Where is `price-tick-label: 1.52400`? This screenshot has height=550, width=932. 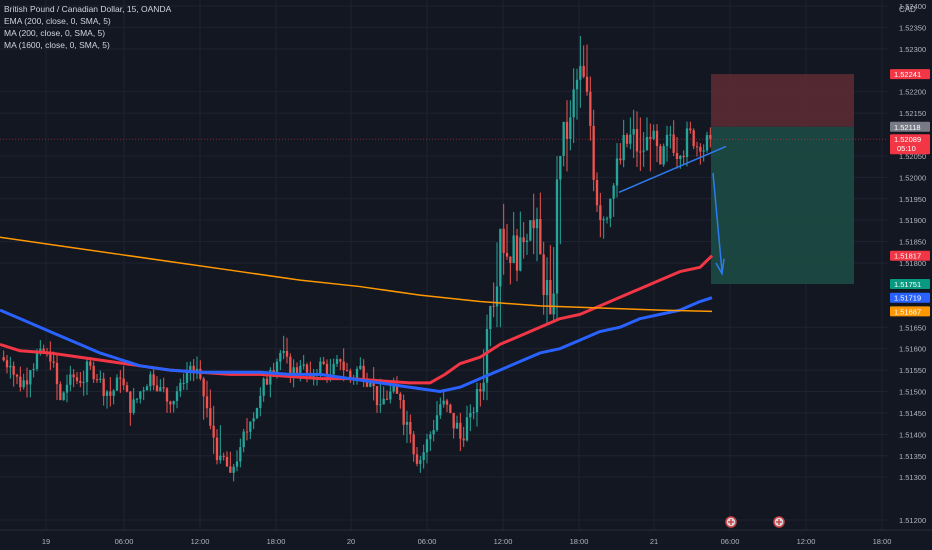
price-tick-label: 1.52400 is located at coordinates (912, 6).